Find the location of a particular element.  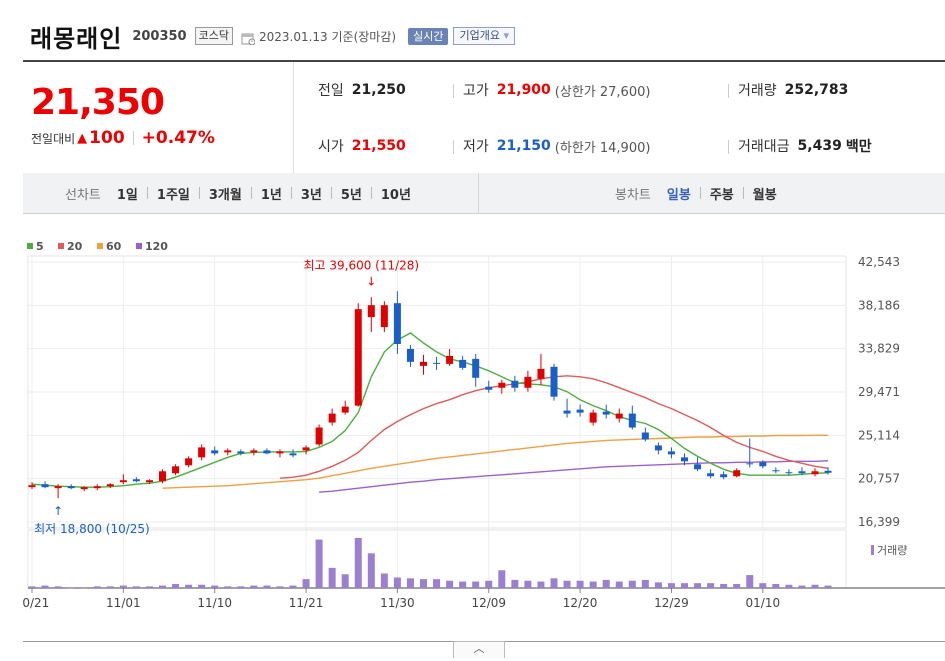

tab-10y: 10년 is located at coordinates (395, 195).